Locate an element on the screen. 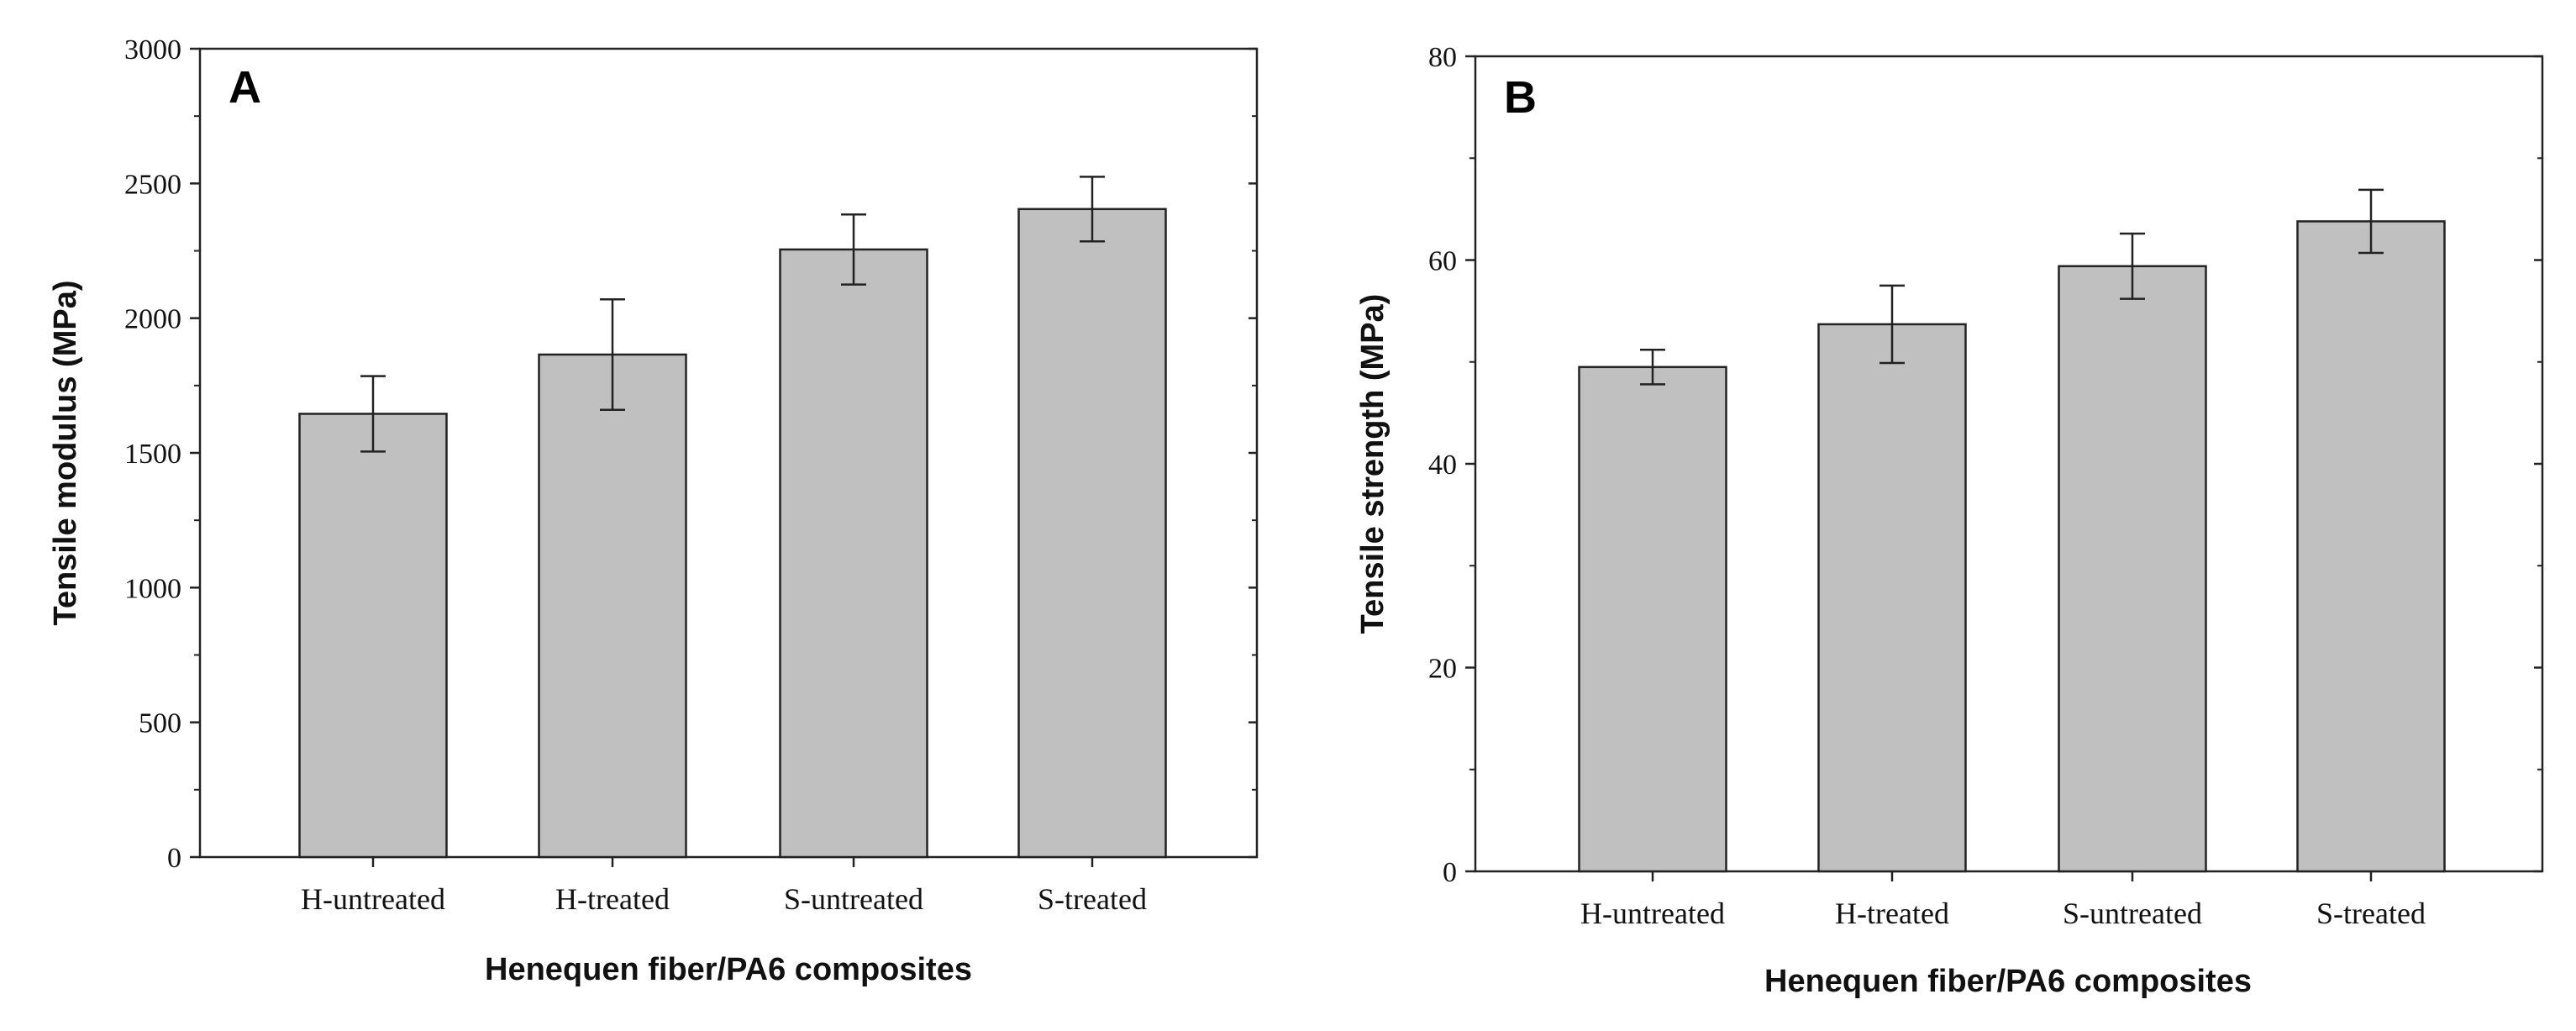 The image size is (2576, 1031). panel-label: B is located at coordinates (1520, 98).